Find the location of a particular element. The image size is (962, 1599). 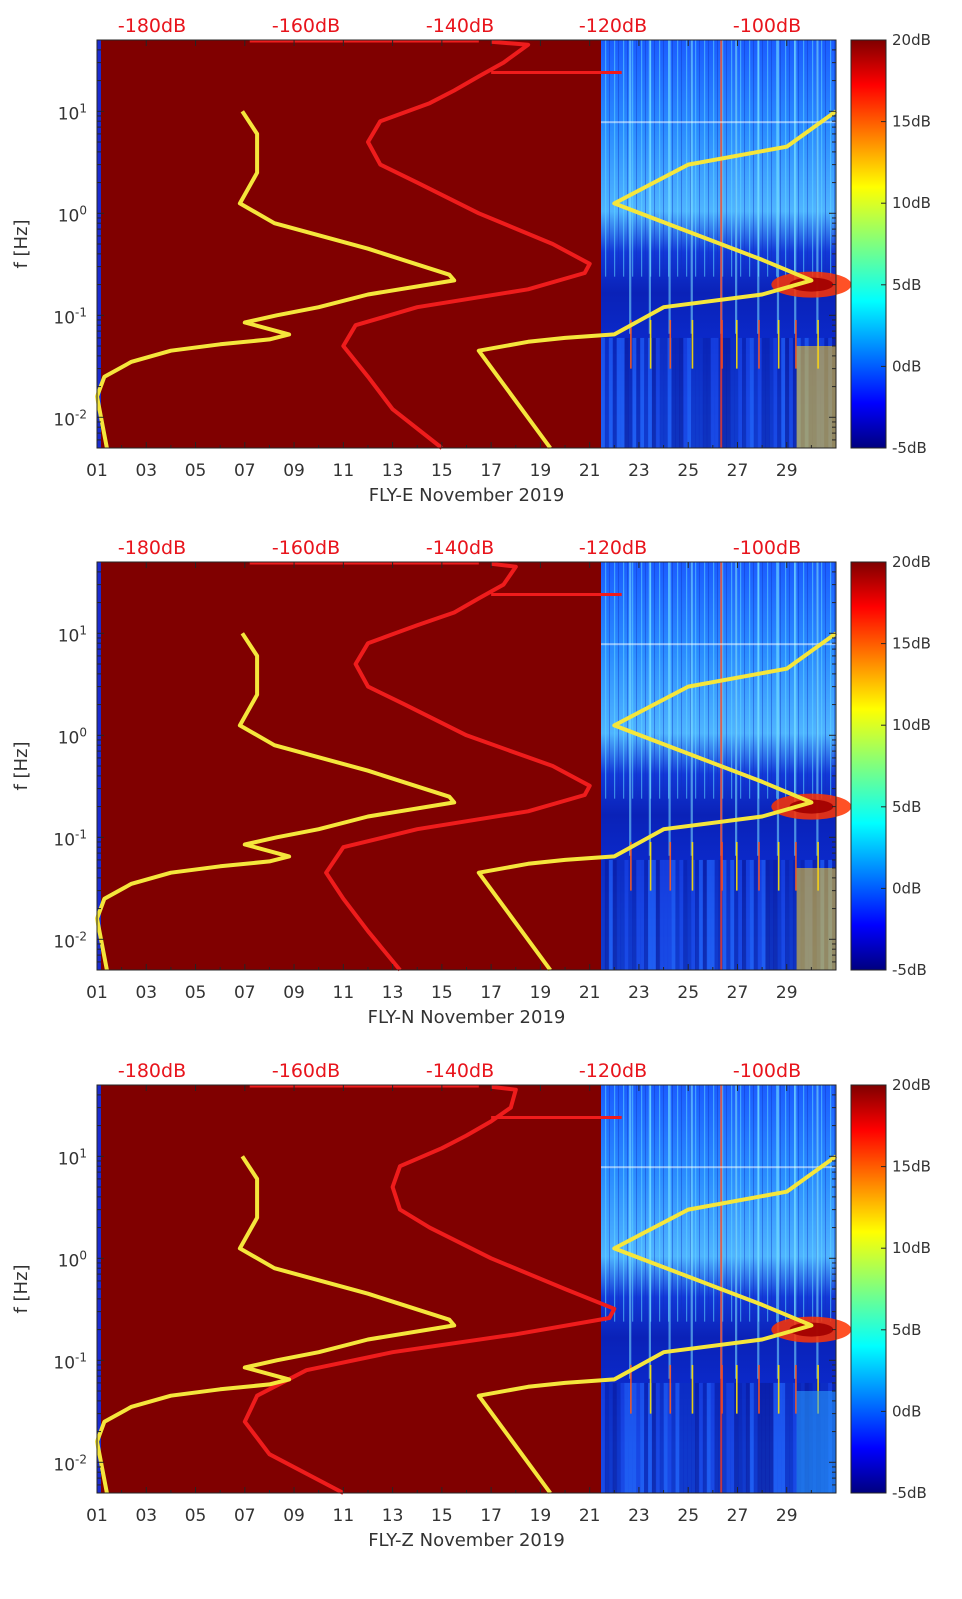

x-axis-title: FLY-N November 2019 is located at coordinates (467, 1017).